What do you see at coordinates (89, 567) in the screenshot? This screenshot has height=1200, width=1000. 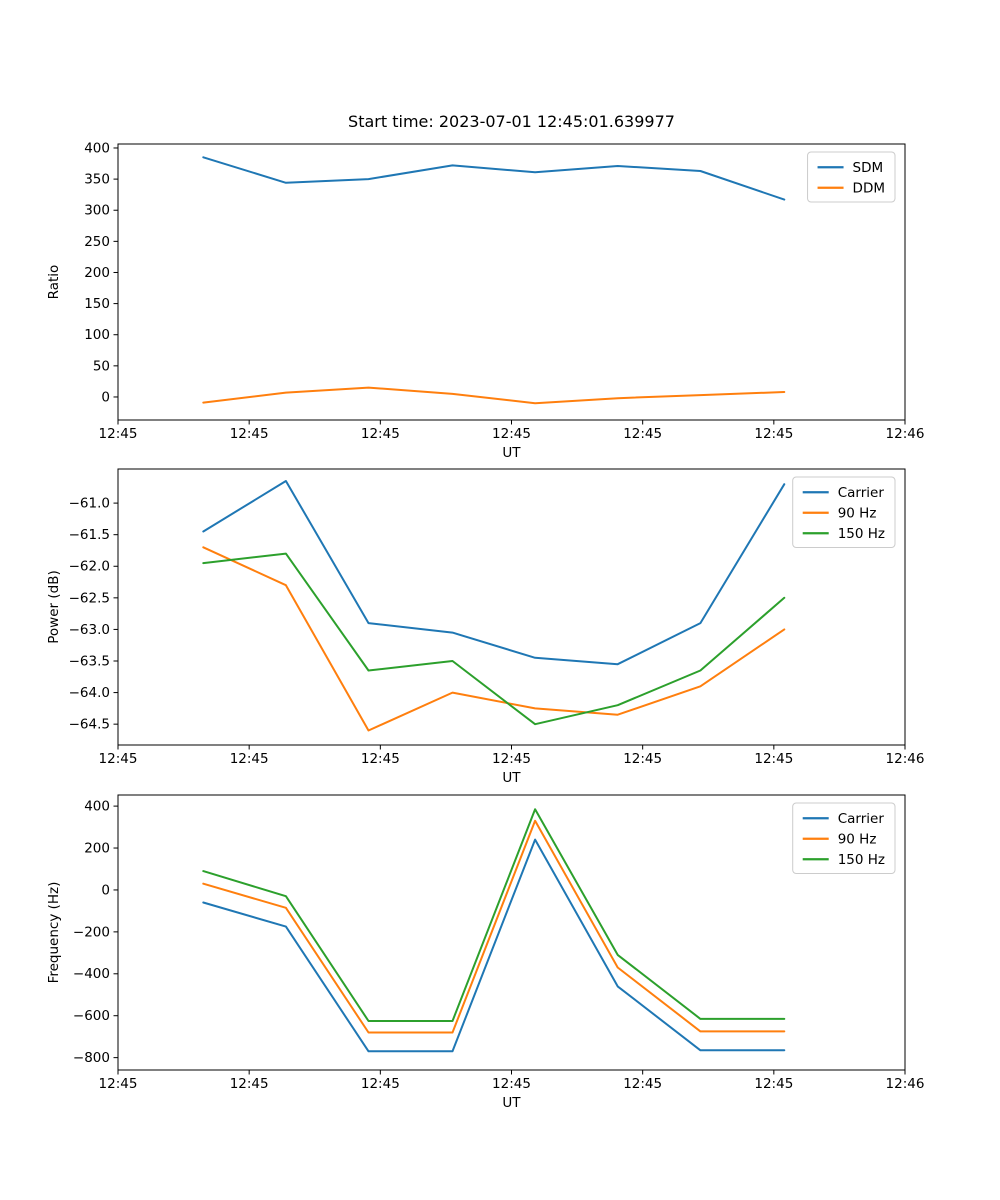 I see `y-tick-label: −62.0` at bounding box center [89, 567].